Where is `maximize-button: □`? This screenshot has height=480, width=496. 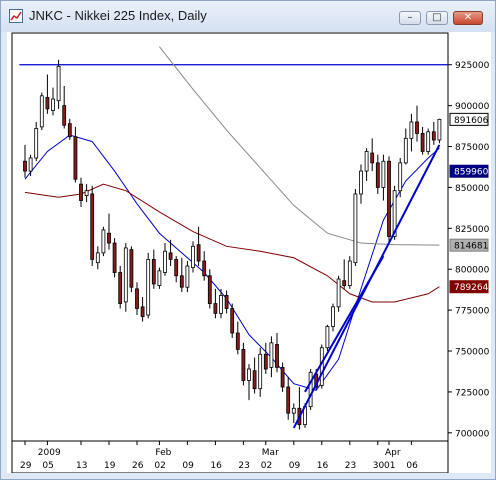
maximize-button: □ is located at coordinates (437, 18).